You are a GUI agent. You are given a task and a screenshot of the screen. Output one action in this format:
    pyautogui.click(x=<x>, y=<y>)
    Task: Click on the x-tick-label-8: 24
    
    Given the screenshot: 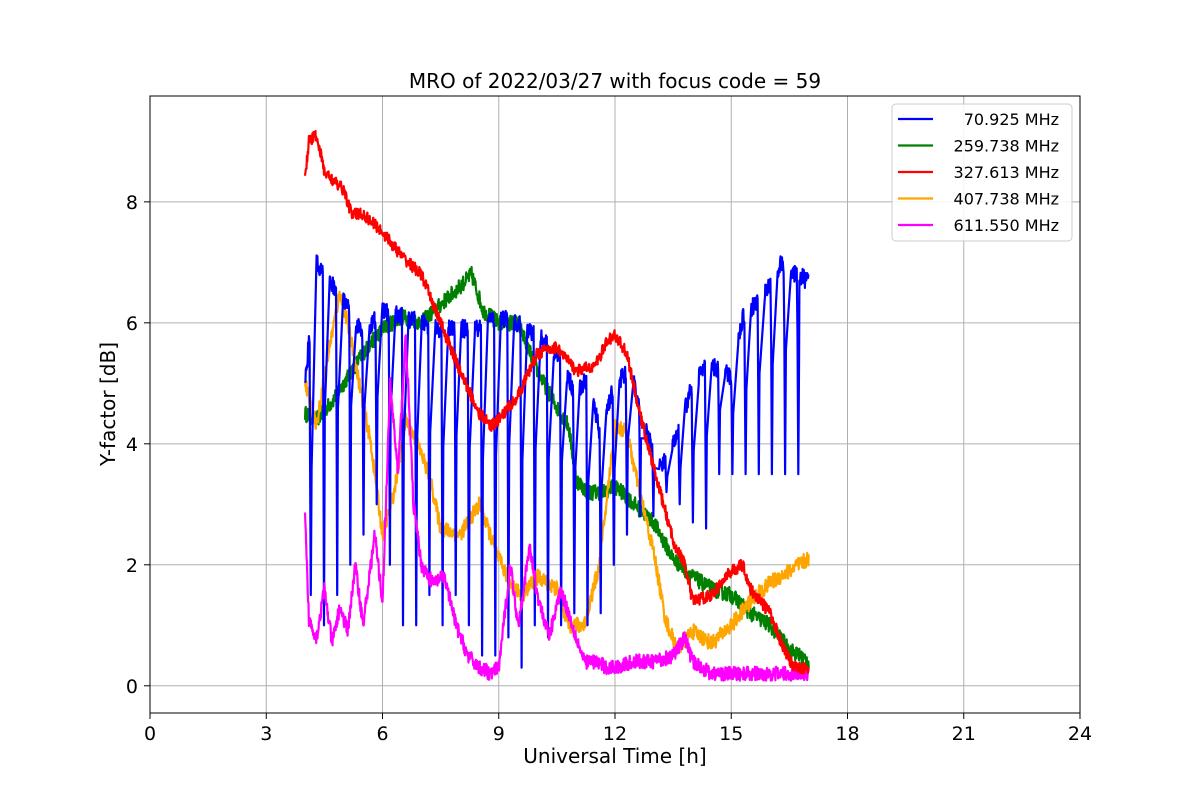 What is the action you would take?
    pyautogui.click(x=1080, y=734)
    